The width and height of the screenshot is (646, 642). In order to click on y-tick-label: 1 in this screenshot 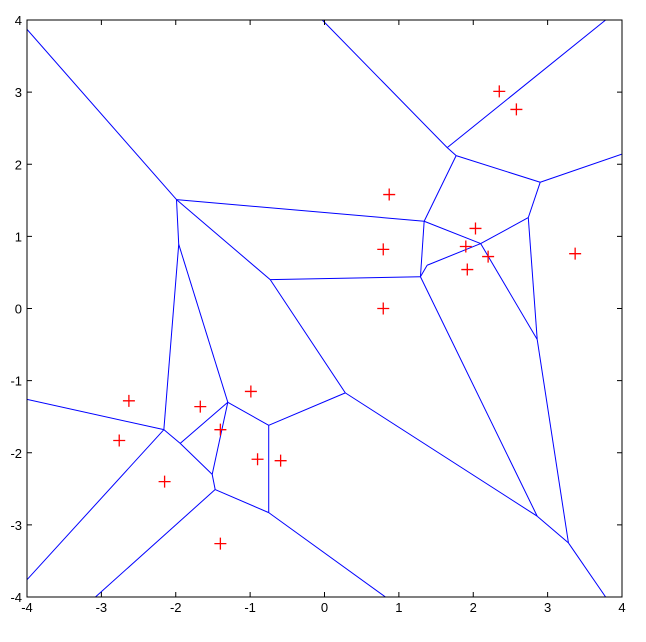, I will do `click(18, 236)`.